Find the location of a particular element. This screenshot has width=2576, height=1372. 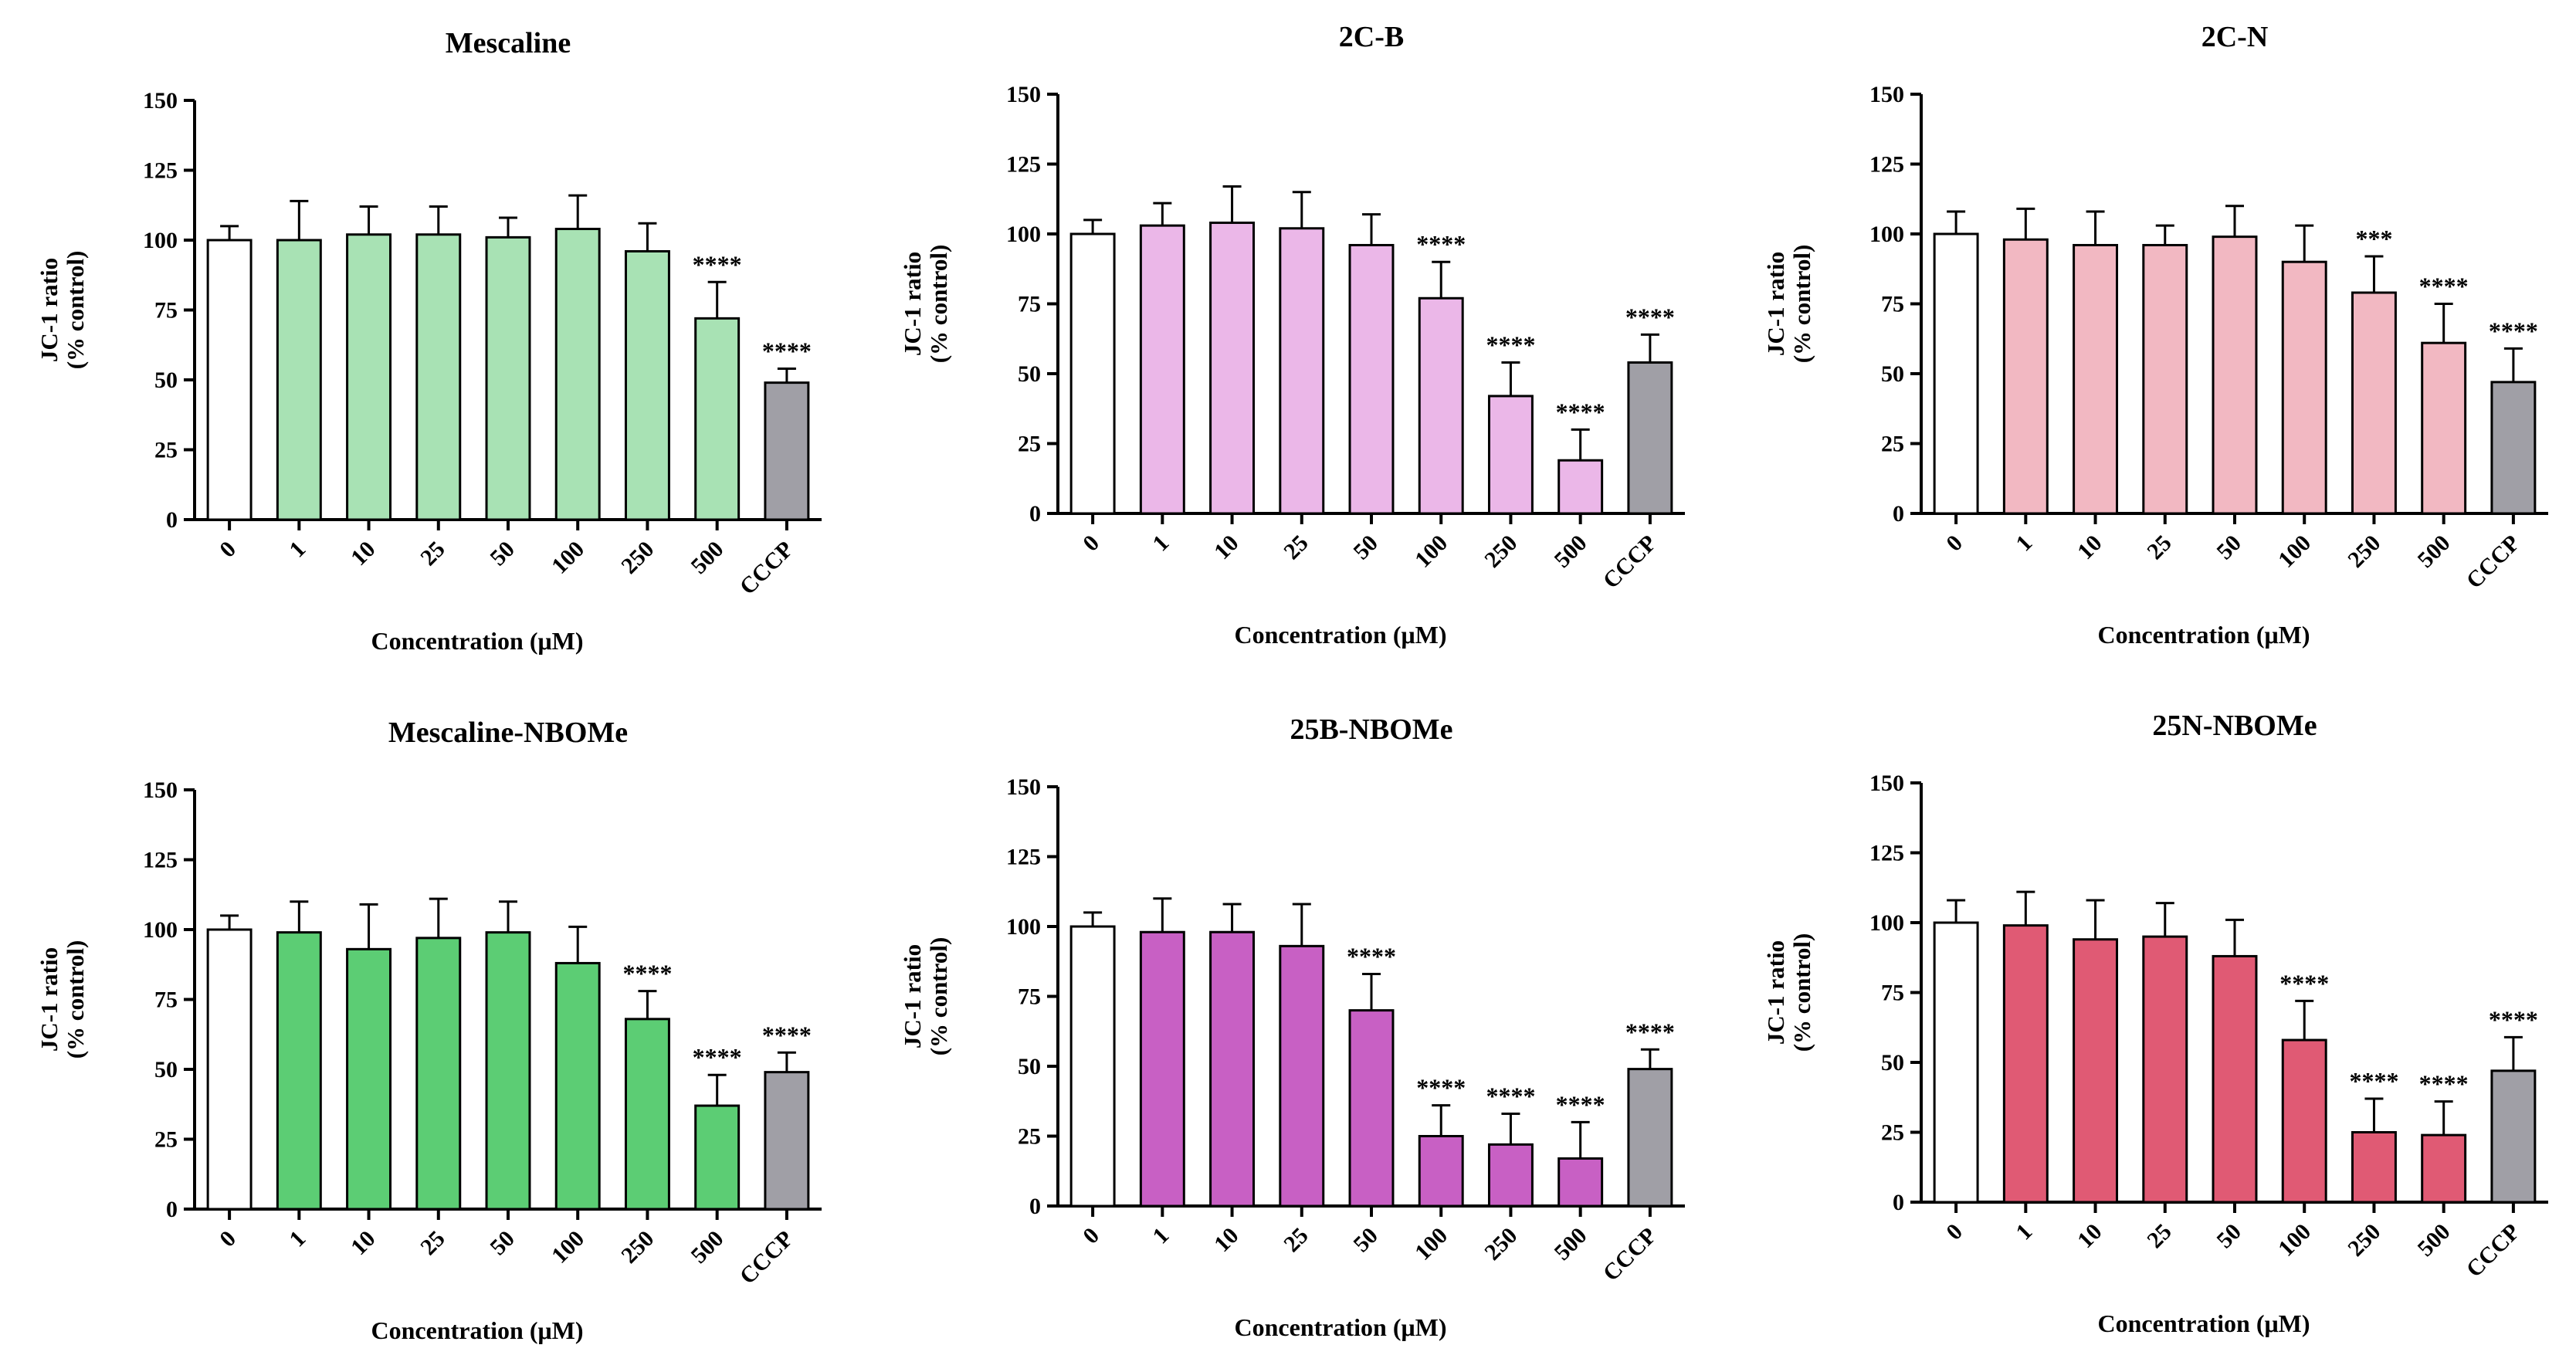

x-tick-label: 10 is located at coordinates (363, 554).